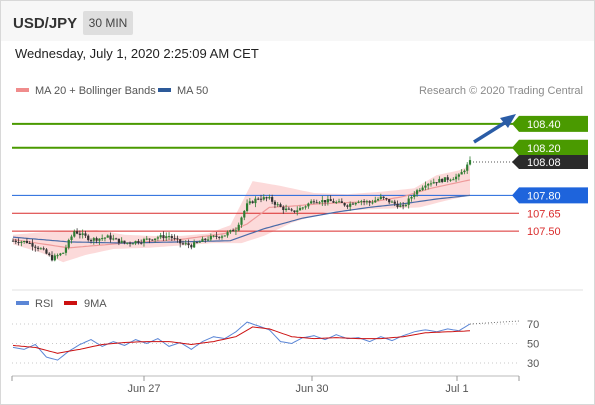  I want to click on rsi-last-line, so click(494, 322).